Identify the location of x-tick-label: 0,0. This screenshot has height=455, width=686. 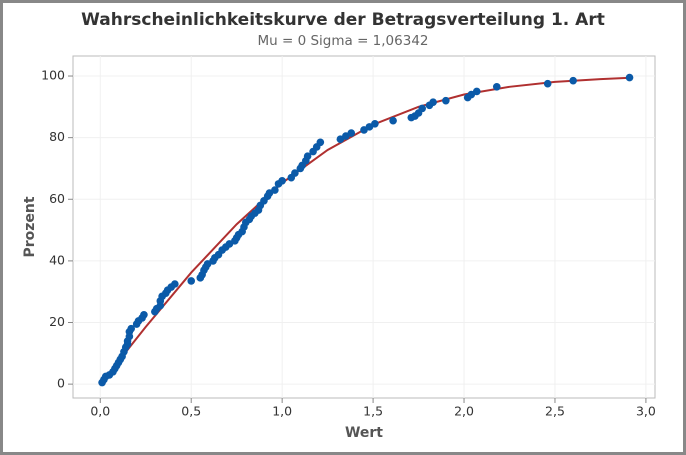
(100, 411).